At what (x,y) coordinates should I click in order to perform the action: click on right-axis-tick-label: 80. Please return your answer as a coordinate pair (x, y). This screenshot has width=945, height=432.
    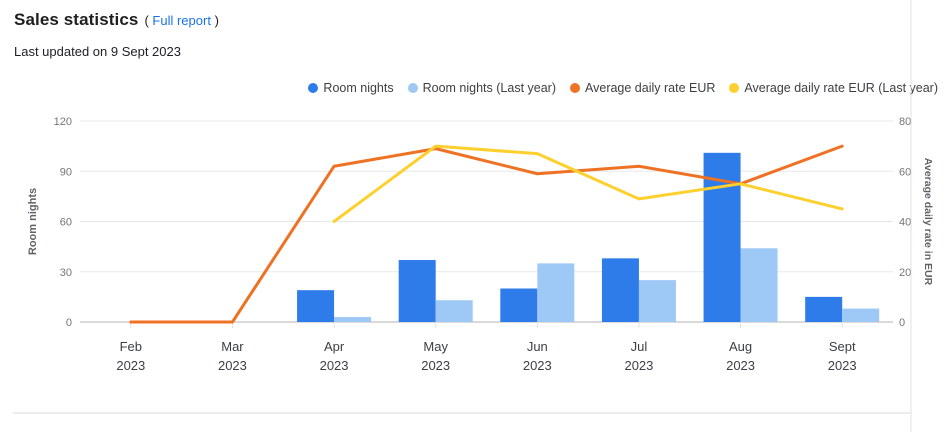
    Looking at the image, I should click on (905, 122).